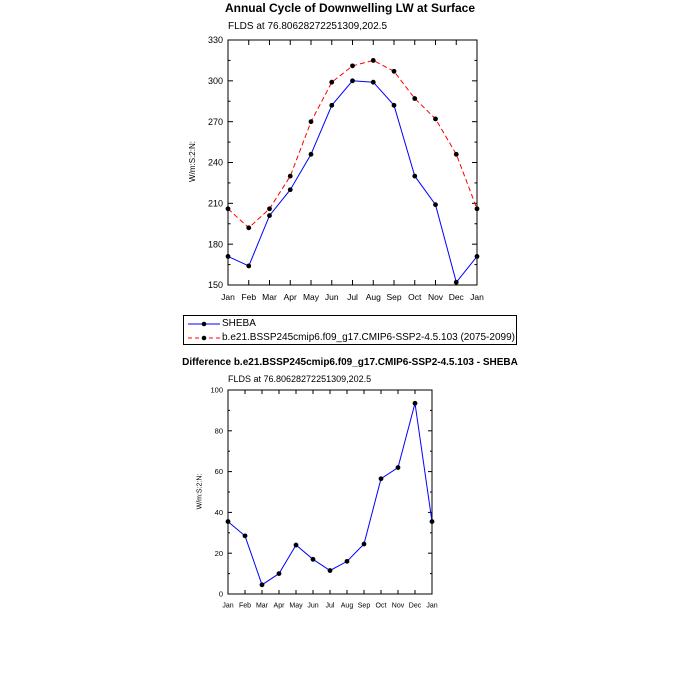 This screenshot has height=700, width=700. I want to click on chart1-ytick-label: 210, so click(215, 203).